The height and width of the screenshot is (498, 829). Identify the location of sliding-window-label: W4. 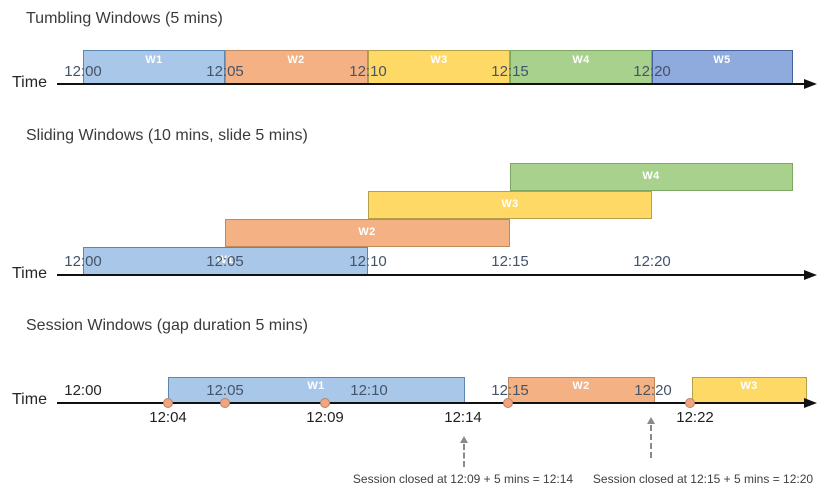
(651, 176).